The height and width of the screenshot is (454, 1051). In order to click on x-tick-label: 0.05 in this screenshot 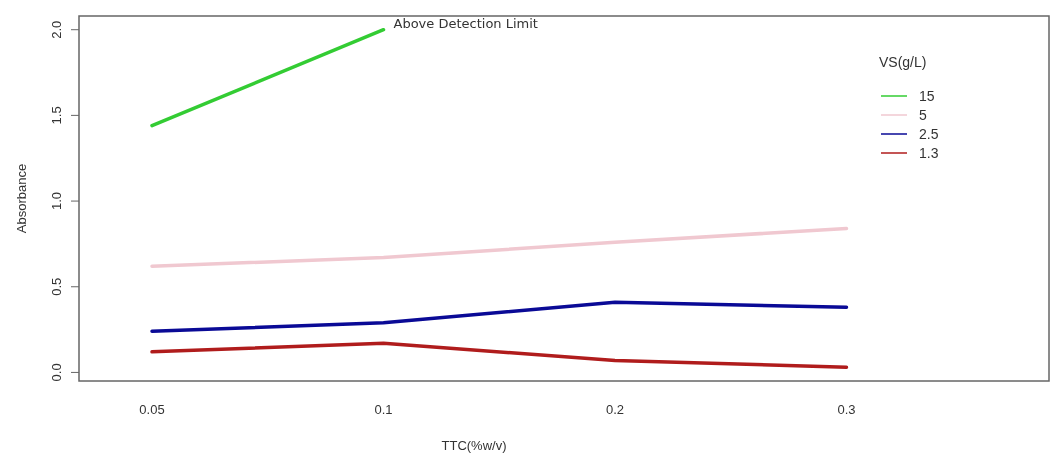, I will do `click(152, 409)`.